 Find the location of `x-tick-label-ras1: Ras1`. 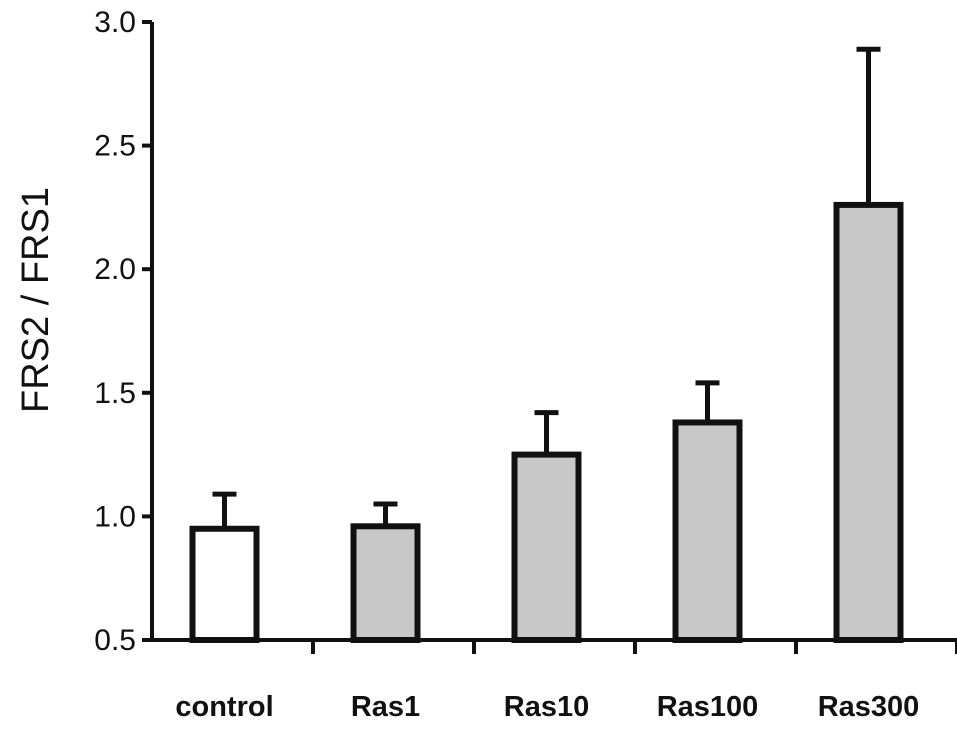

x-tick-label-ras1: Ras1 is located at coordinates (385, 707).